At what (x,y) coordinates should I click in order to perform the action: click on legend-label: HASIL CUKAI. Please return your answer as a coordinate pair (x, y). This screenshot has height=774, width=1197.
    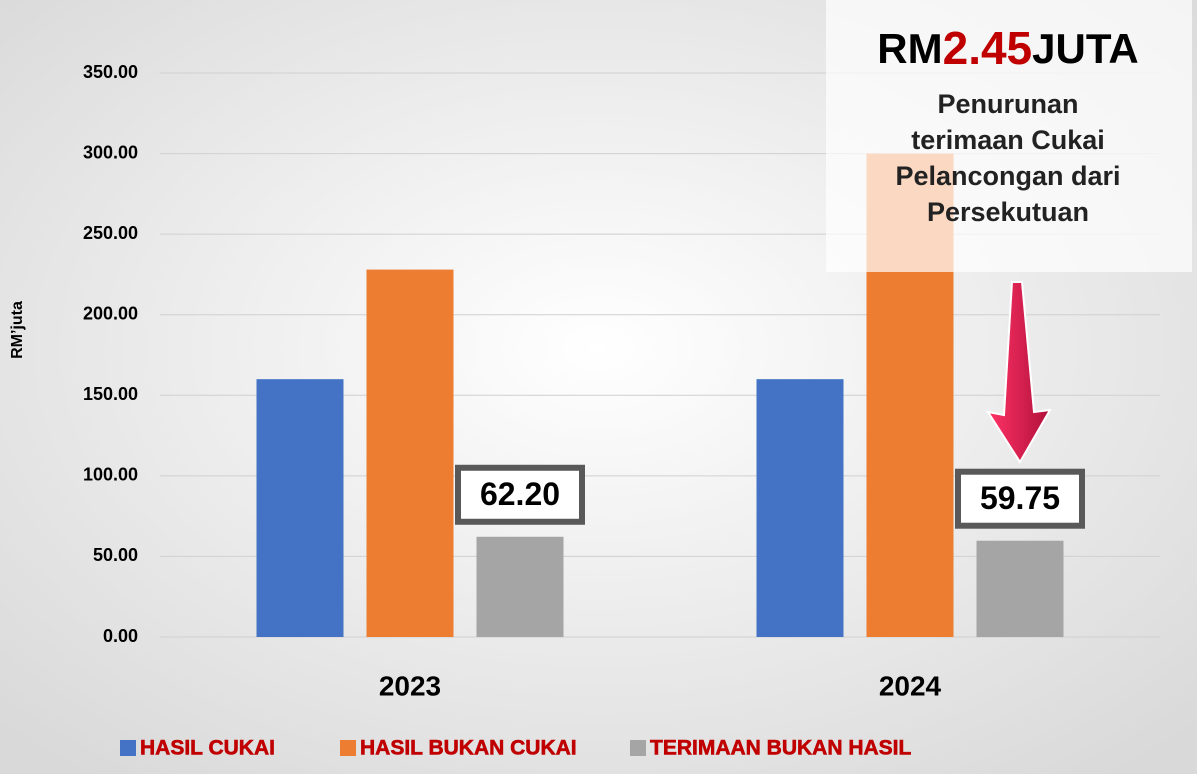
    Looking at the image, I should click on (207, 748).